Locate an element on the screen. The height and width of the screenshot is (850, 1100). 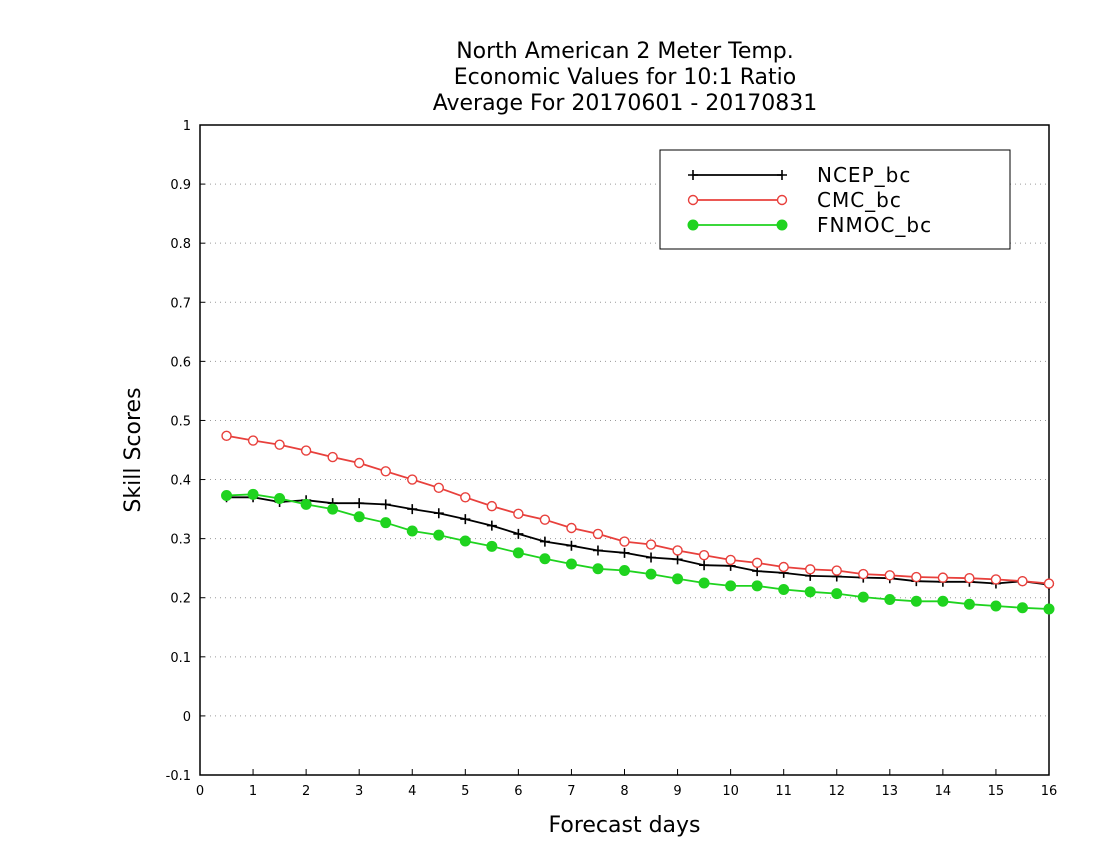
x-tick-label: 9 is located at coordinates (677, 791).